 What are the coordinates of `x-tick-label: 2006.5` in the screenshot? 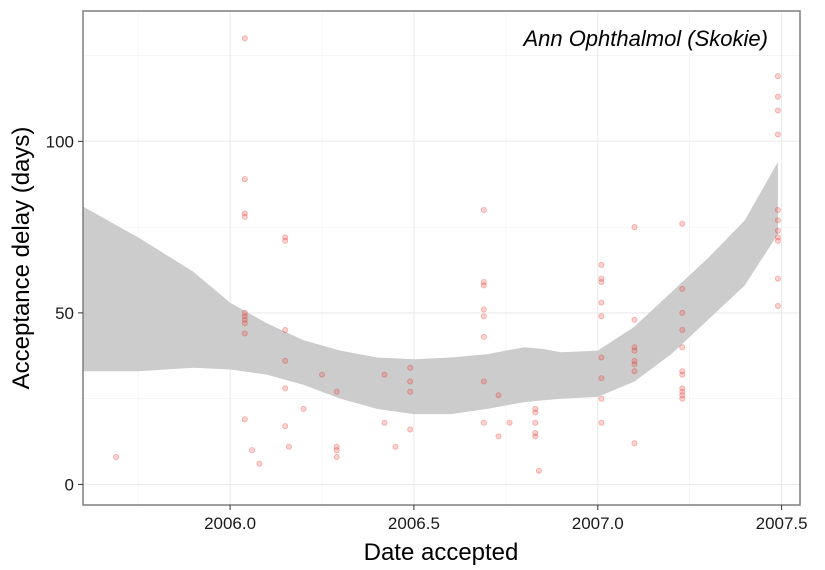 It's located at (414, 523).